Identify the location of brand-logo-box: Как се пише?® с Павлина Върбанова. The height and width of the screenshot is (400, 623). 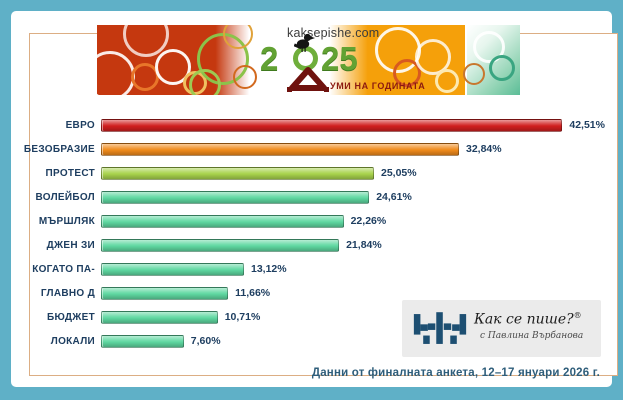
(501, 328).